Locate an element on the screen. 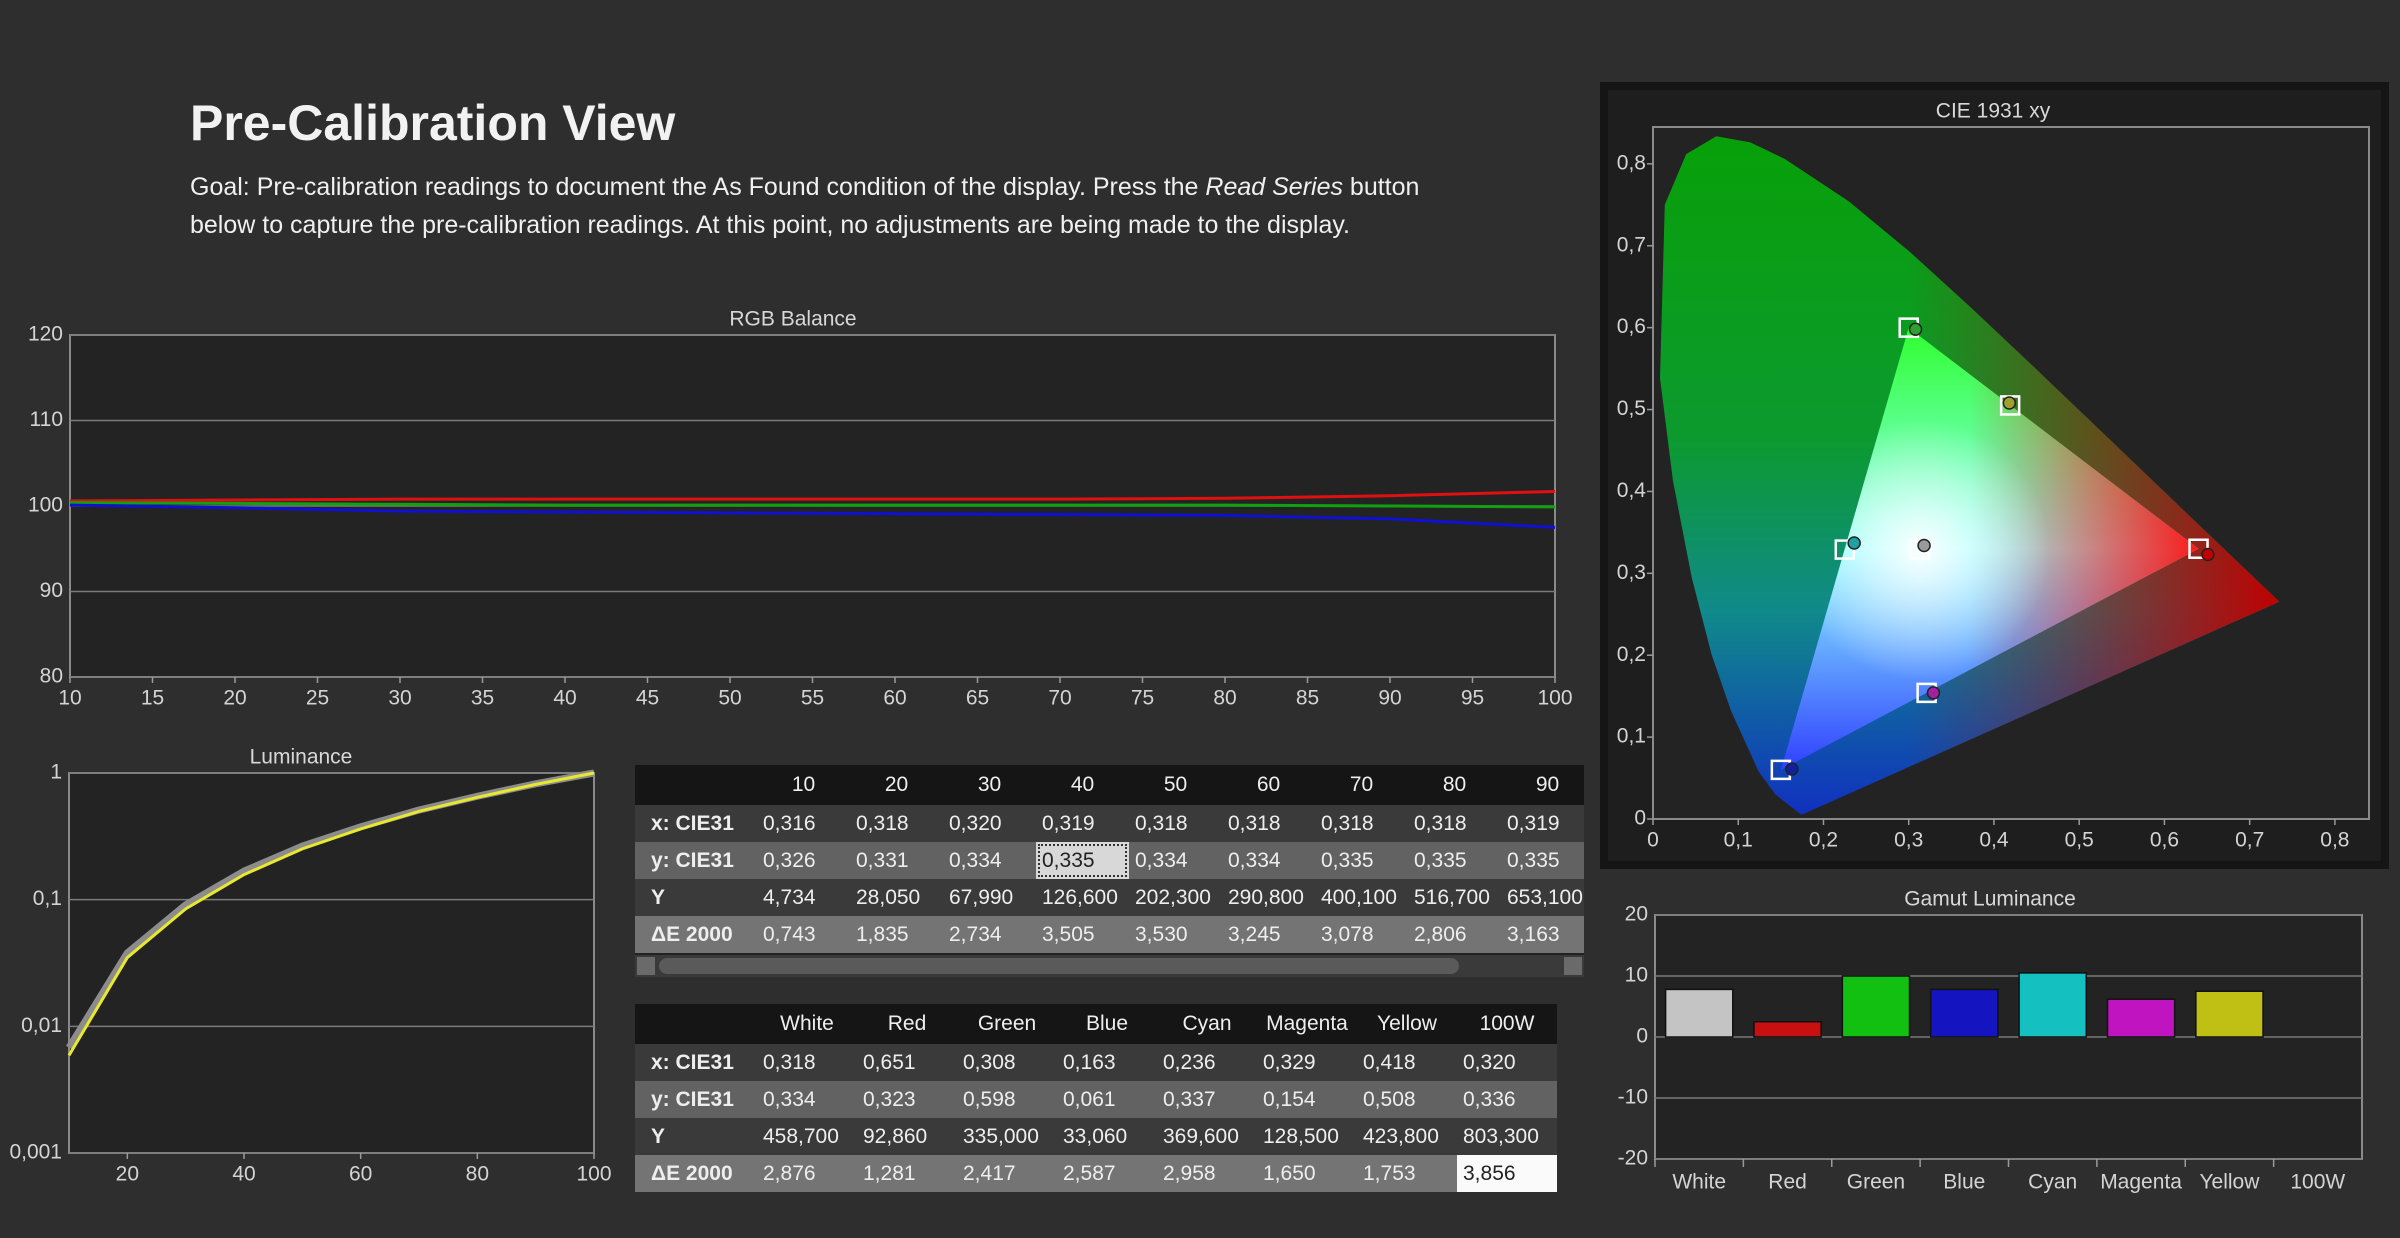 The width and height of the screenshot is (2400, 1238). table-cell: 0,236 is located at coordinates (1189, 1062).